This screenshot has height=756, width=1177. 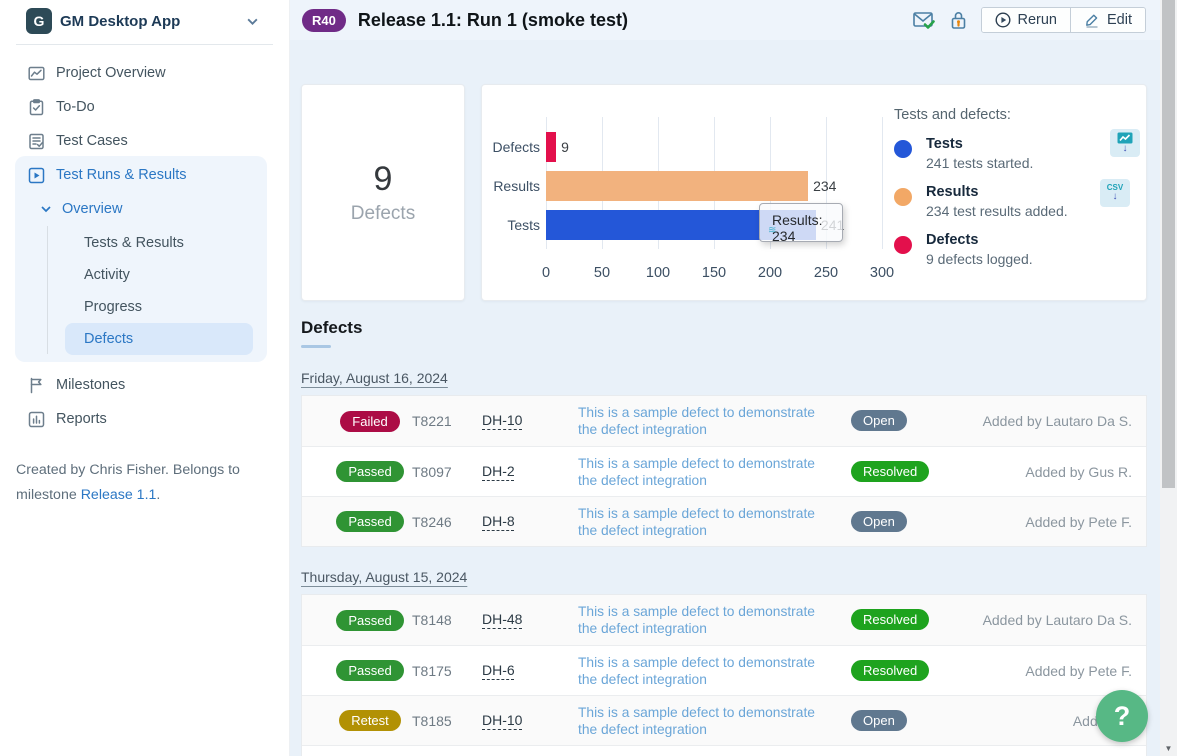 What do you see at coordinates (144, 275) in the screenshot?
I see `sidebar-item-activity: Activity` at bounding box center [144, 275].